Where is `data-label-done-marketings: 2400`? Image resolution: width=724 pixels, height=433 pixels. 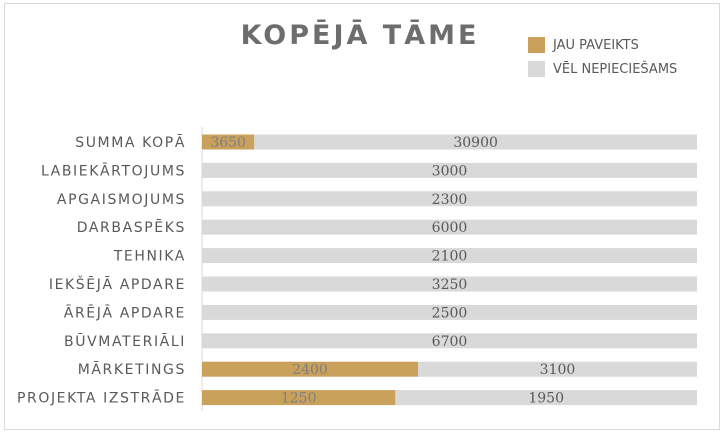
data-label-done-marketings: 2400 is located at coordinates (310, 370).